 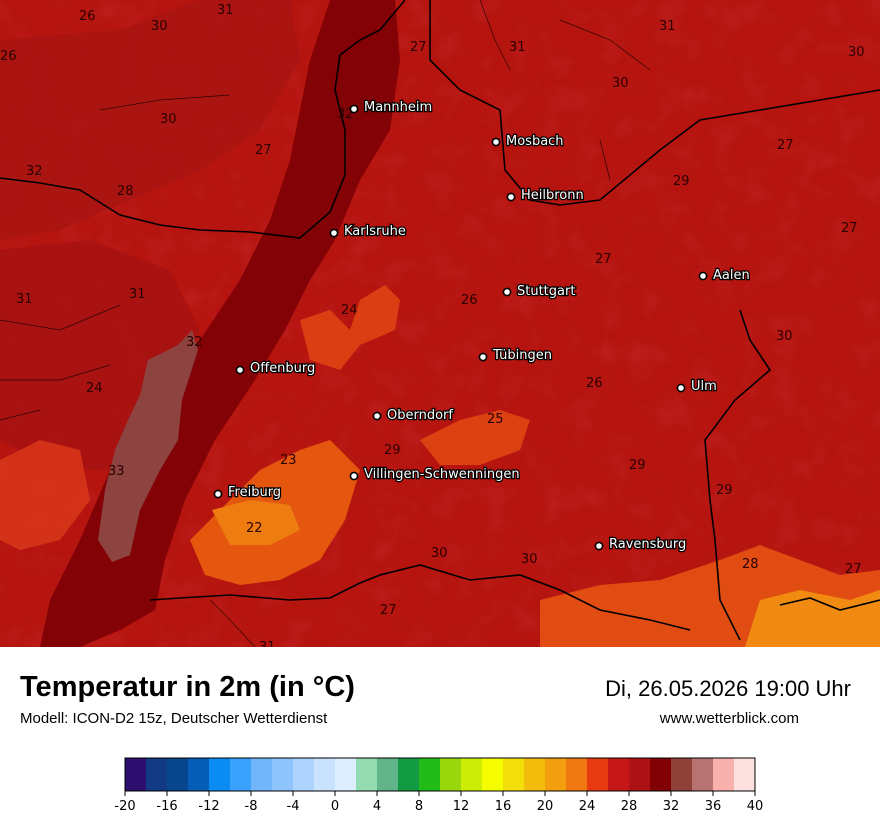 I want to click on warm-area-northwest, so click(x=150, y=120).